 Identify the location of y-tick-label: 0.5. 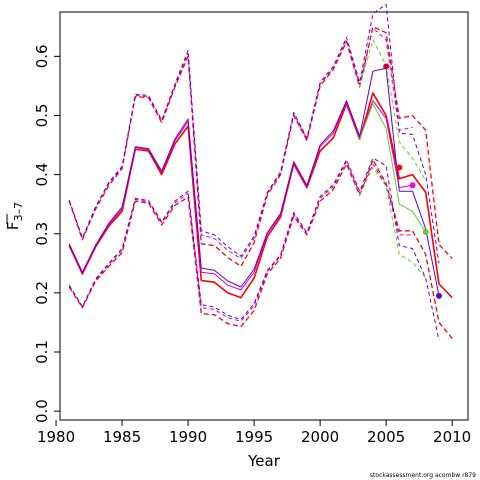
(42, 116).